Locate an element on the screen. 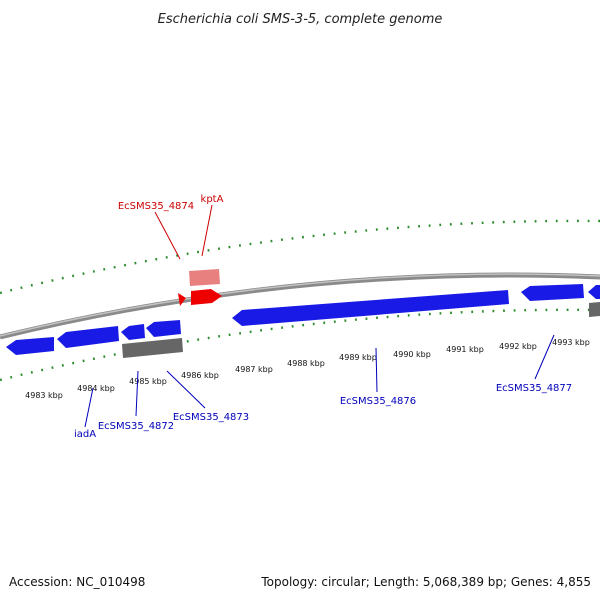 Image resolution: width=600 pixels, height=605 pixels. tick-label-4989: 4989 kbp is located at coordinates (358, 357).